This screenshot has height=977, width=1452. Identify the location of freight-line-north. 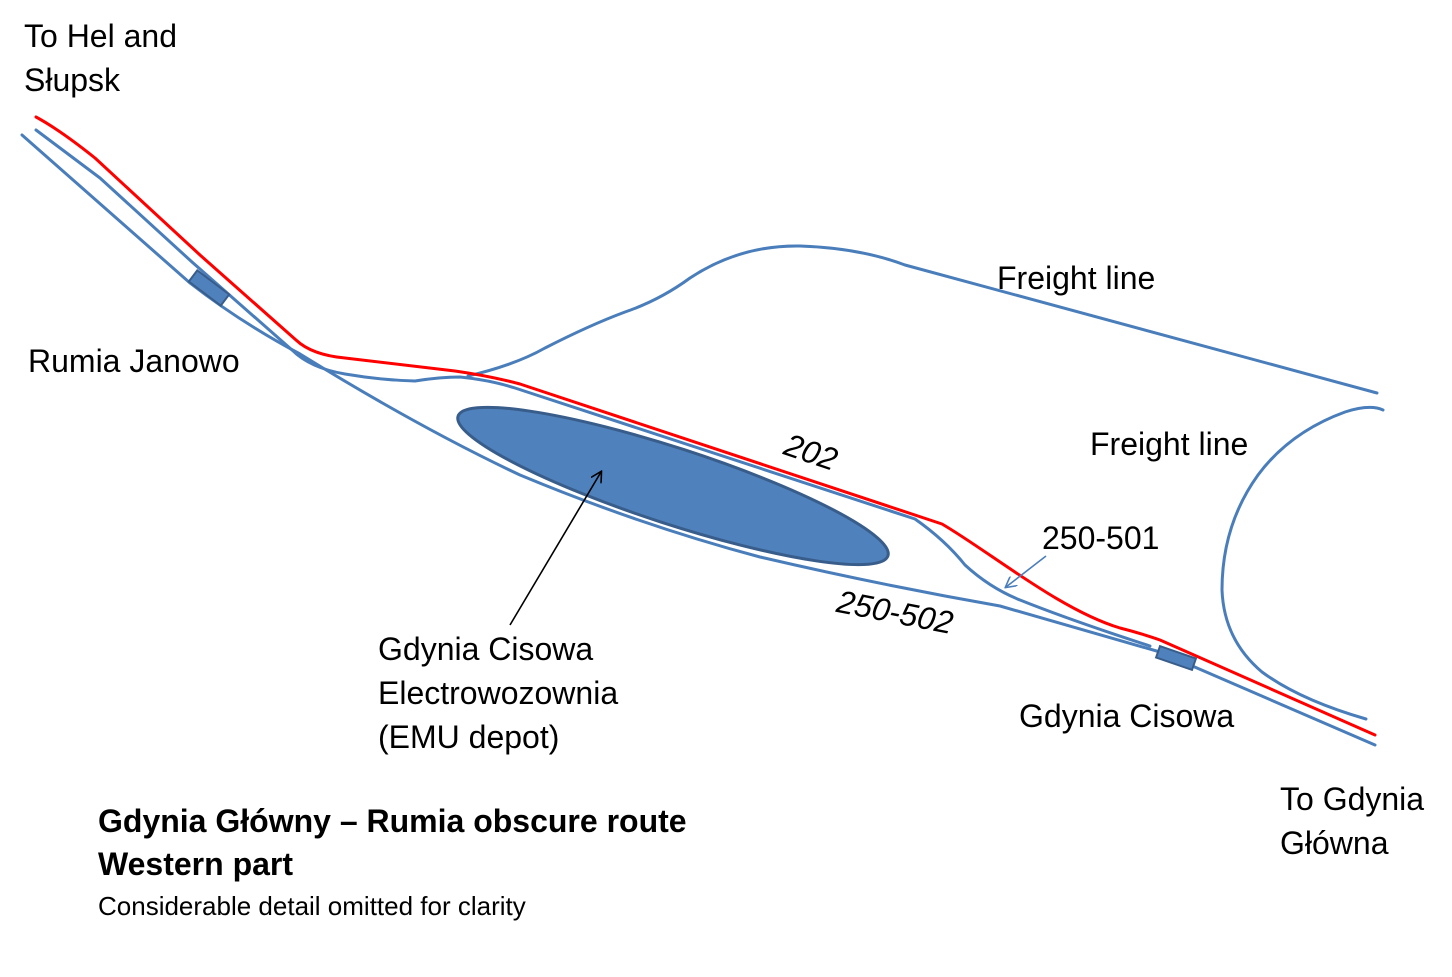
(922, 319).